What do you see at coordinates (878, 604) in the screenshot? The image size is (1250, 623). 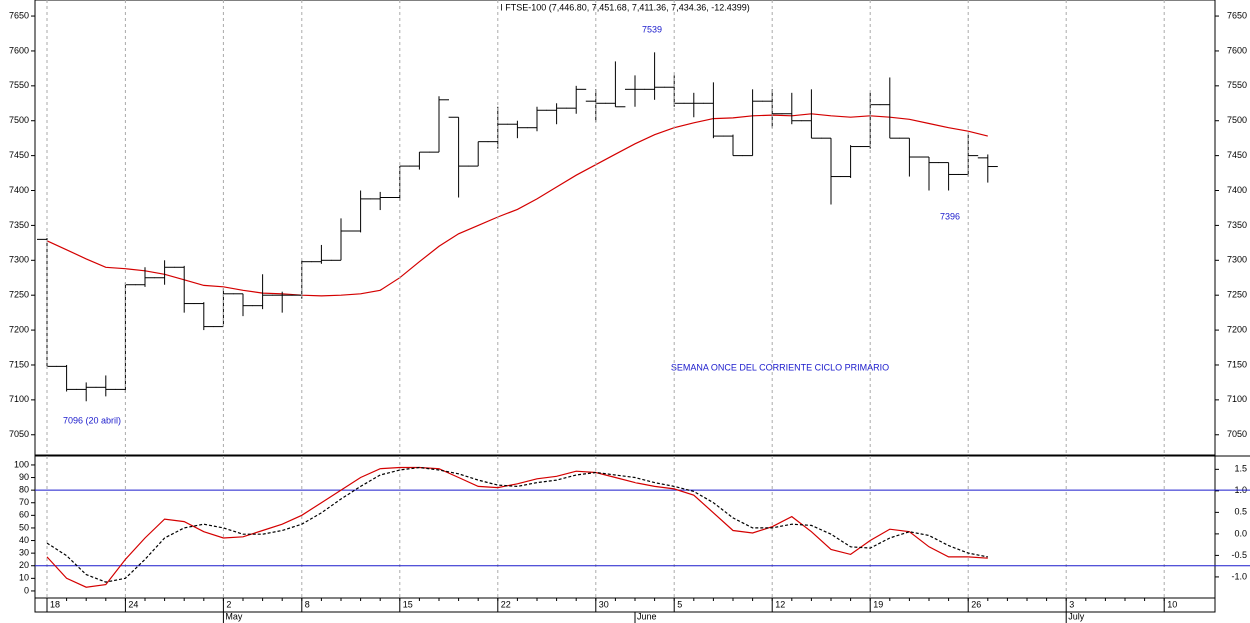 I see `x-tick-label: 19` at bounding box center [878, 604].